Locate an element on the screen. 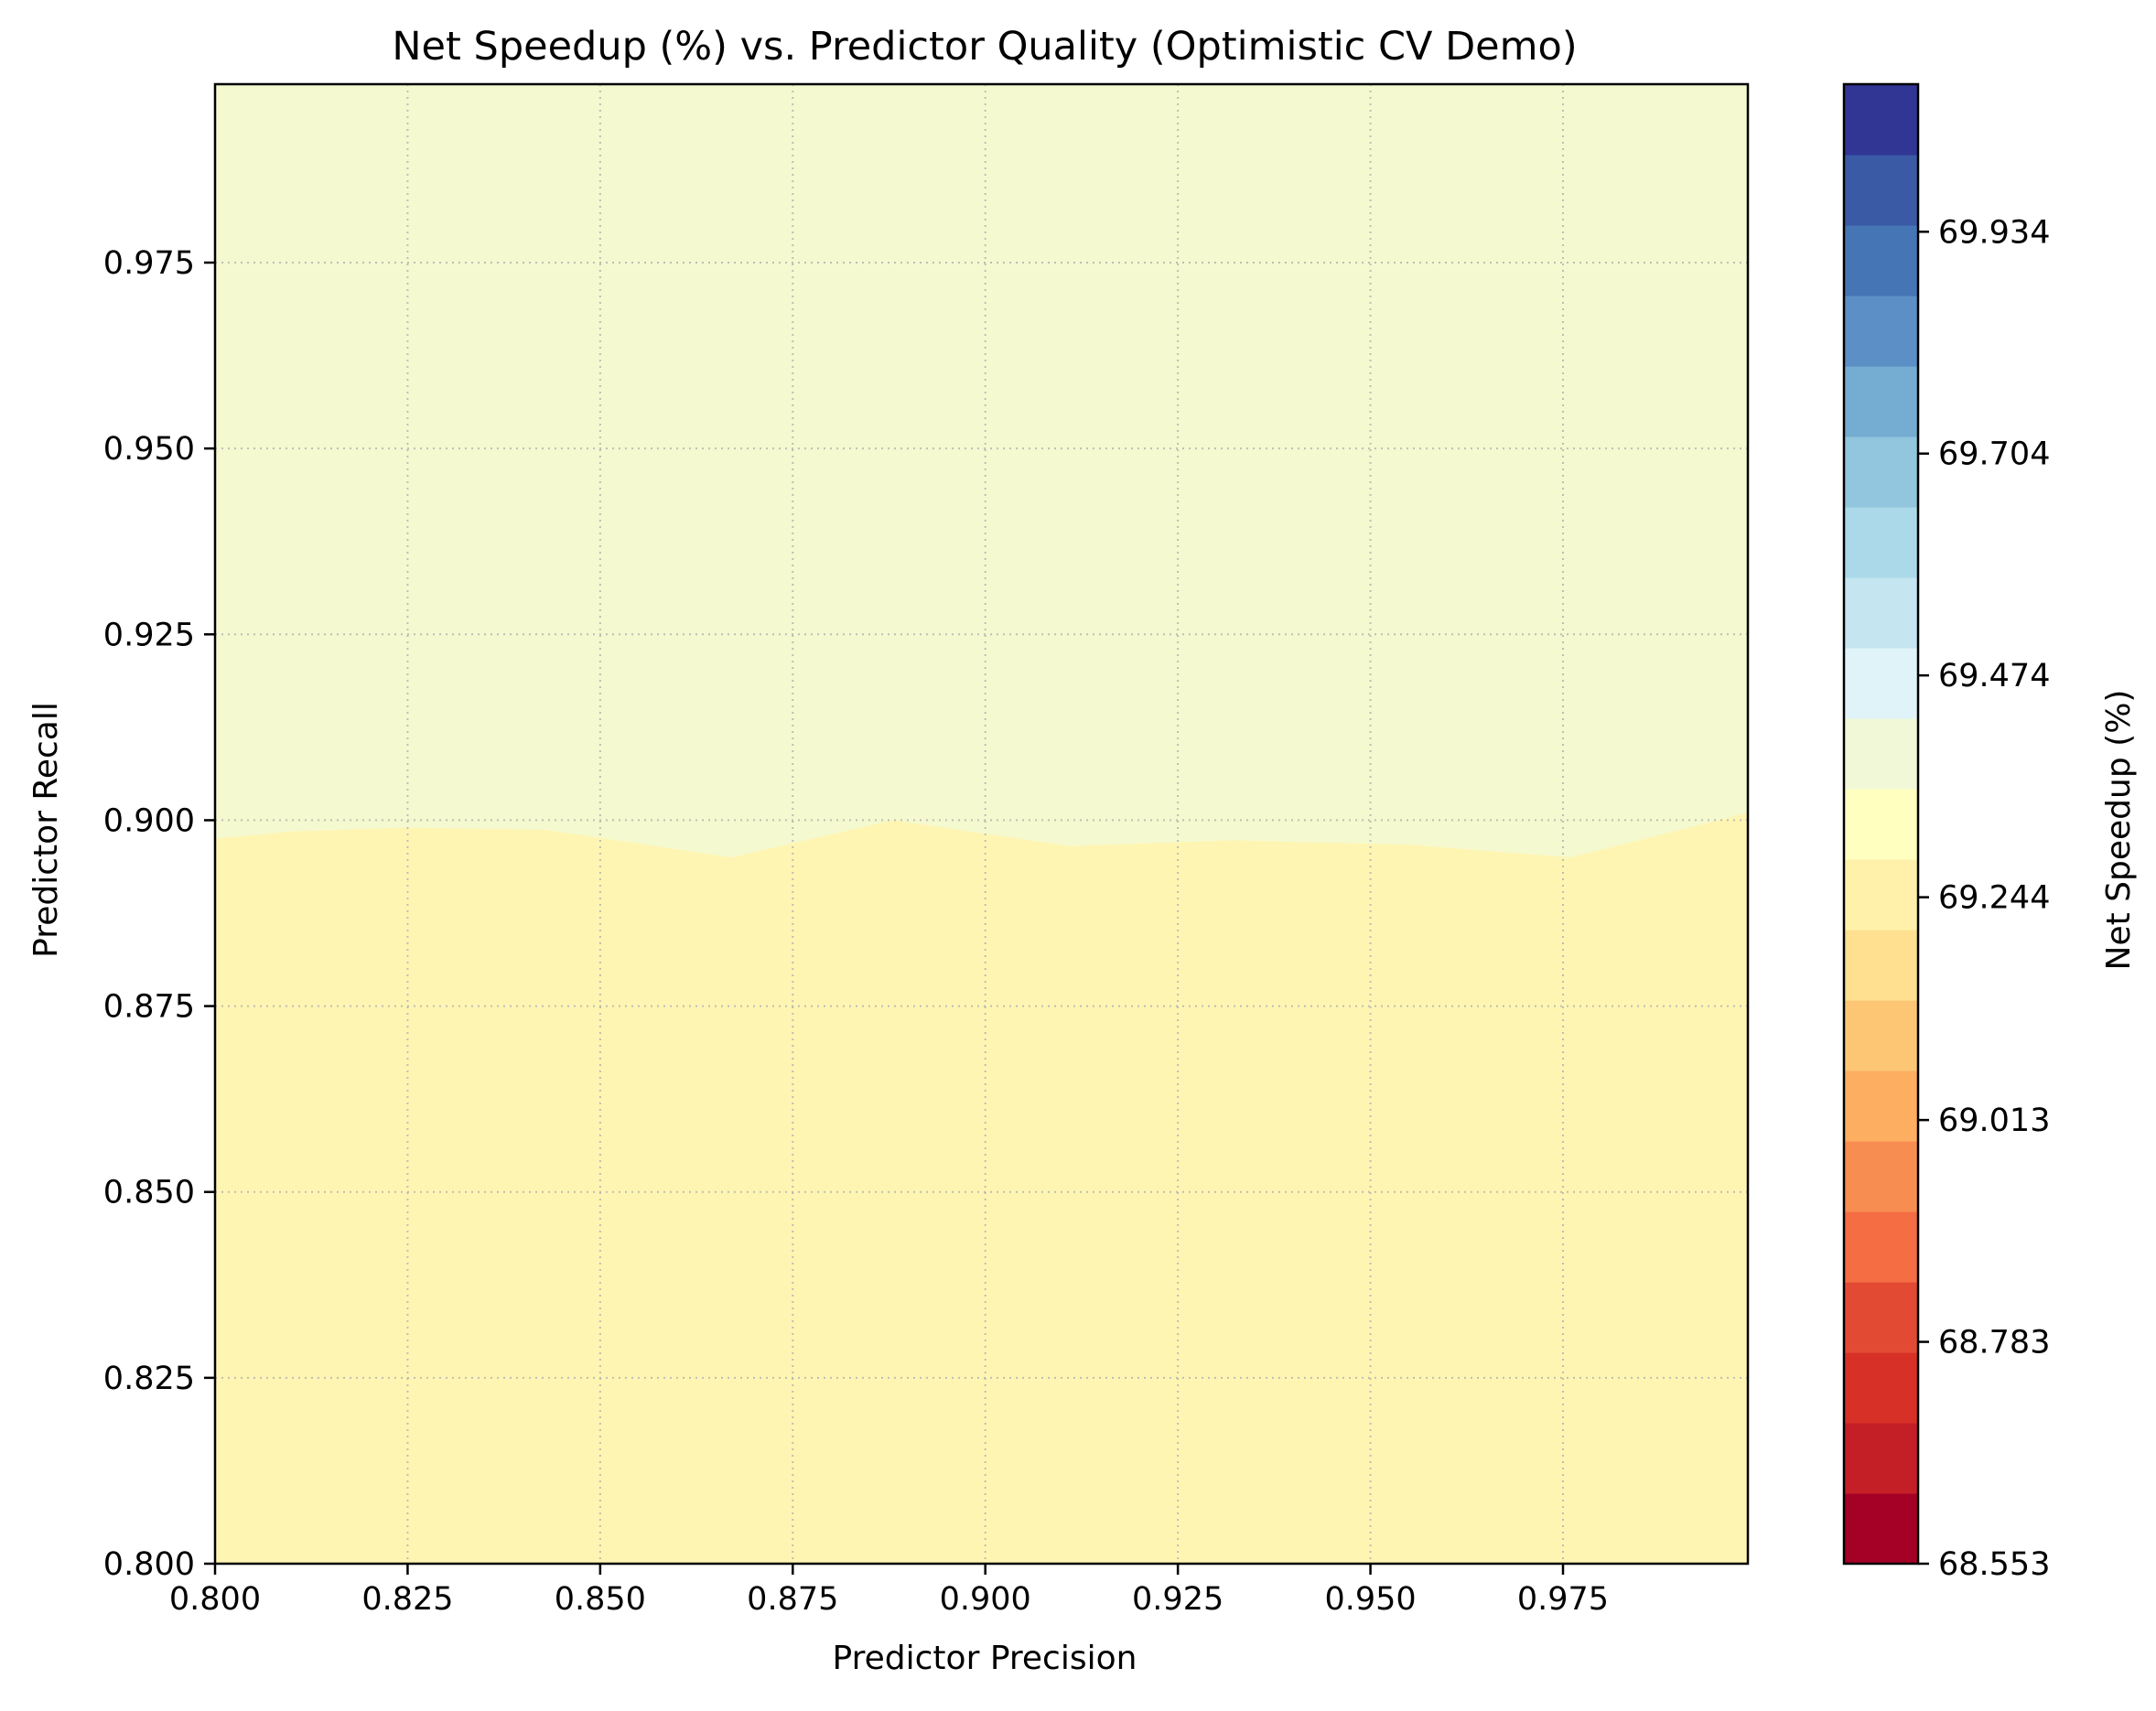 Image resolution: width=2156 pixels, height=1711 pixels. x-tick-label: 0.900 is located at coordinates (985, 1599).